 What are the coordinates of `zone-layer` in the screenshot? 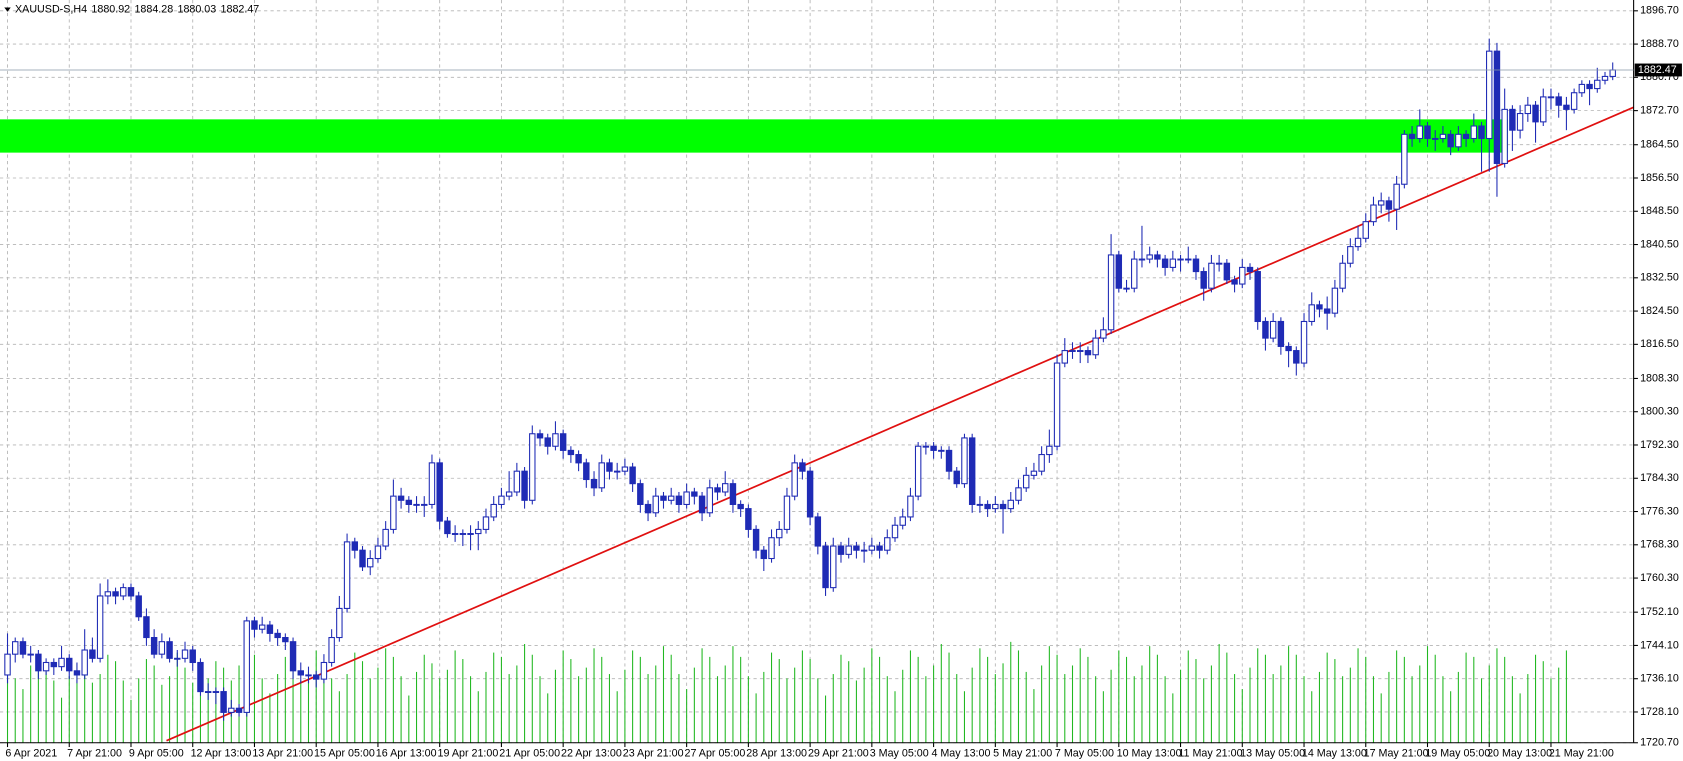 It's located at (754, 136).